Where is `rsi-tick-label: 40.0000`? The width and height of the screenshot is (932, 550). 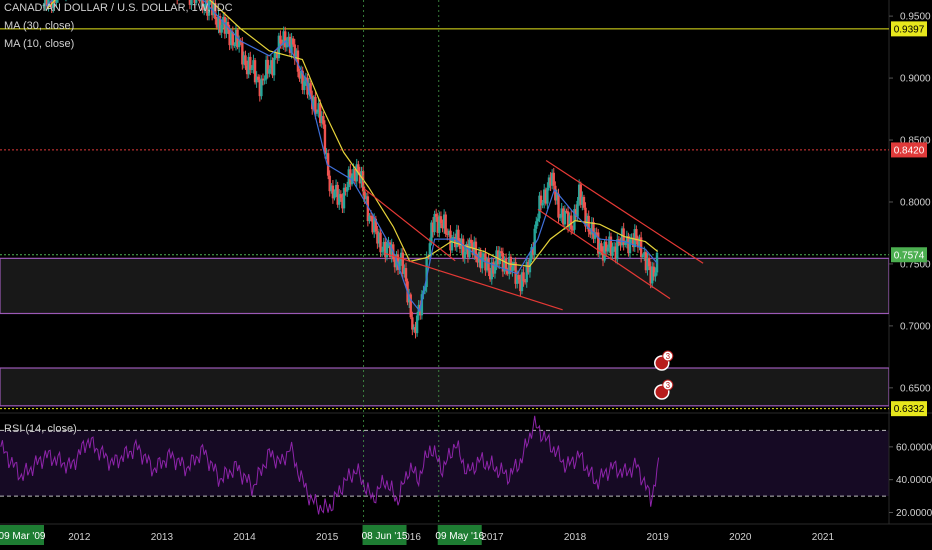
rsi-tick-label: 40.0000 is located at coordinates (914, 480).